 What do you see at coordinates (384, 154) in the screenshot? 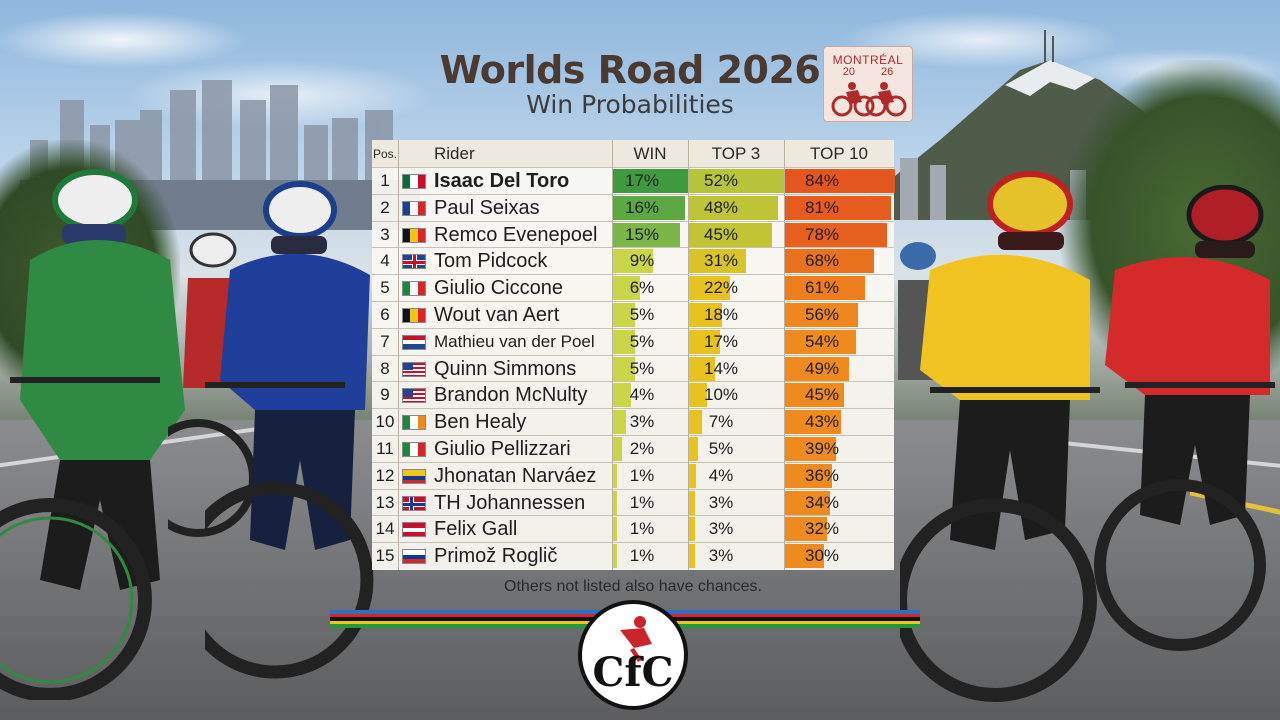
I see `column-header-pos: Pos.` at bounding box center [384, 154].